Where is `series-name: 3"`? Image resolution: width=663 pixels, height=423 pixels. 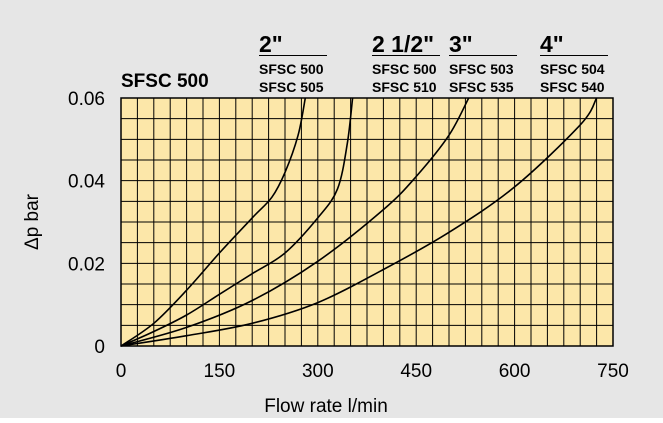 series-name: 3" is located at coordinates (461, 44).